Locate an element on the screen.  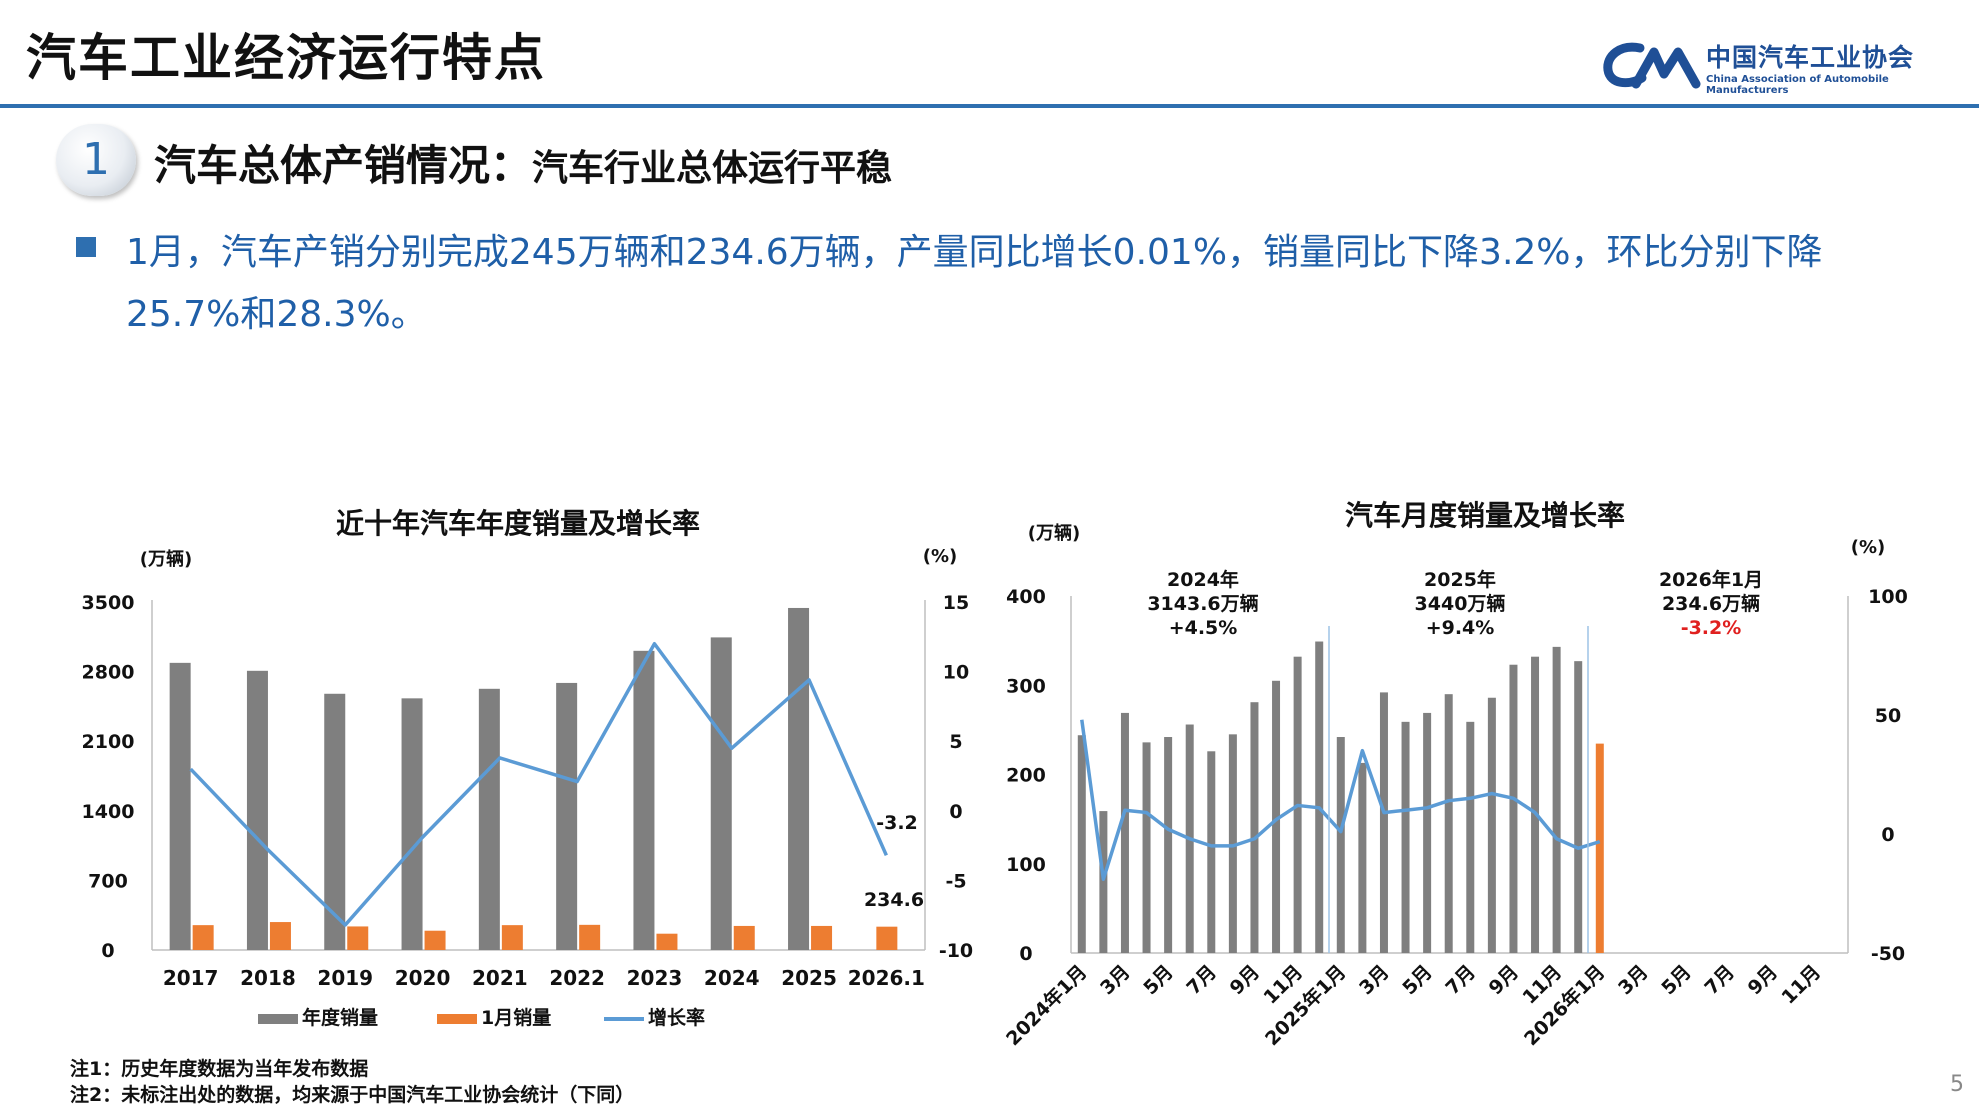
chart1-growth-rate-line is located at coordinates (538, 784).